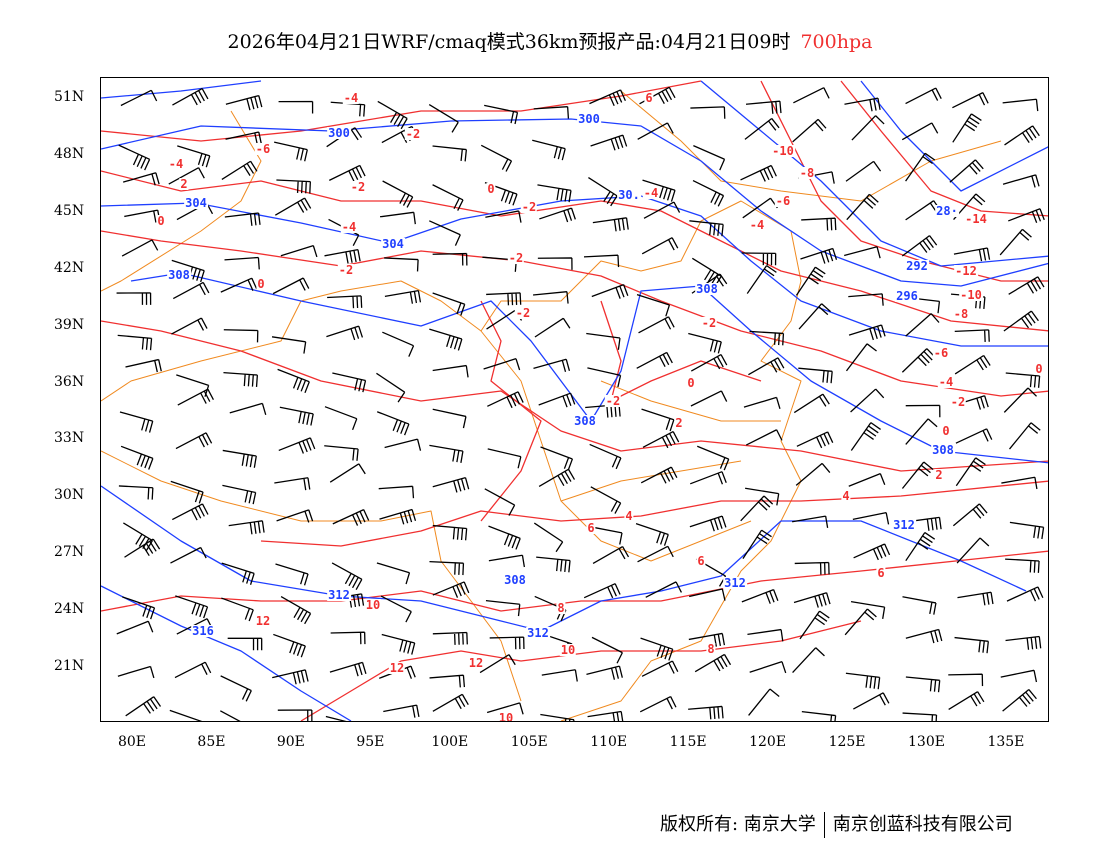  I want to click on temperature-contour-label: 12, so click(263, 621).